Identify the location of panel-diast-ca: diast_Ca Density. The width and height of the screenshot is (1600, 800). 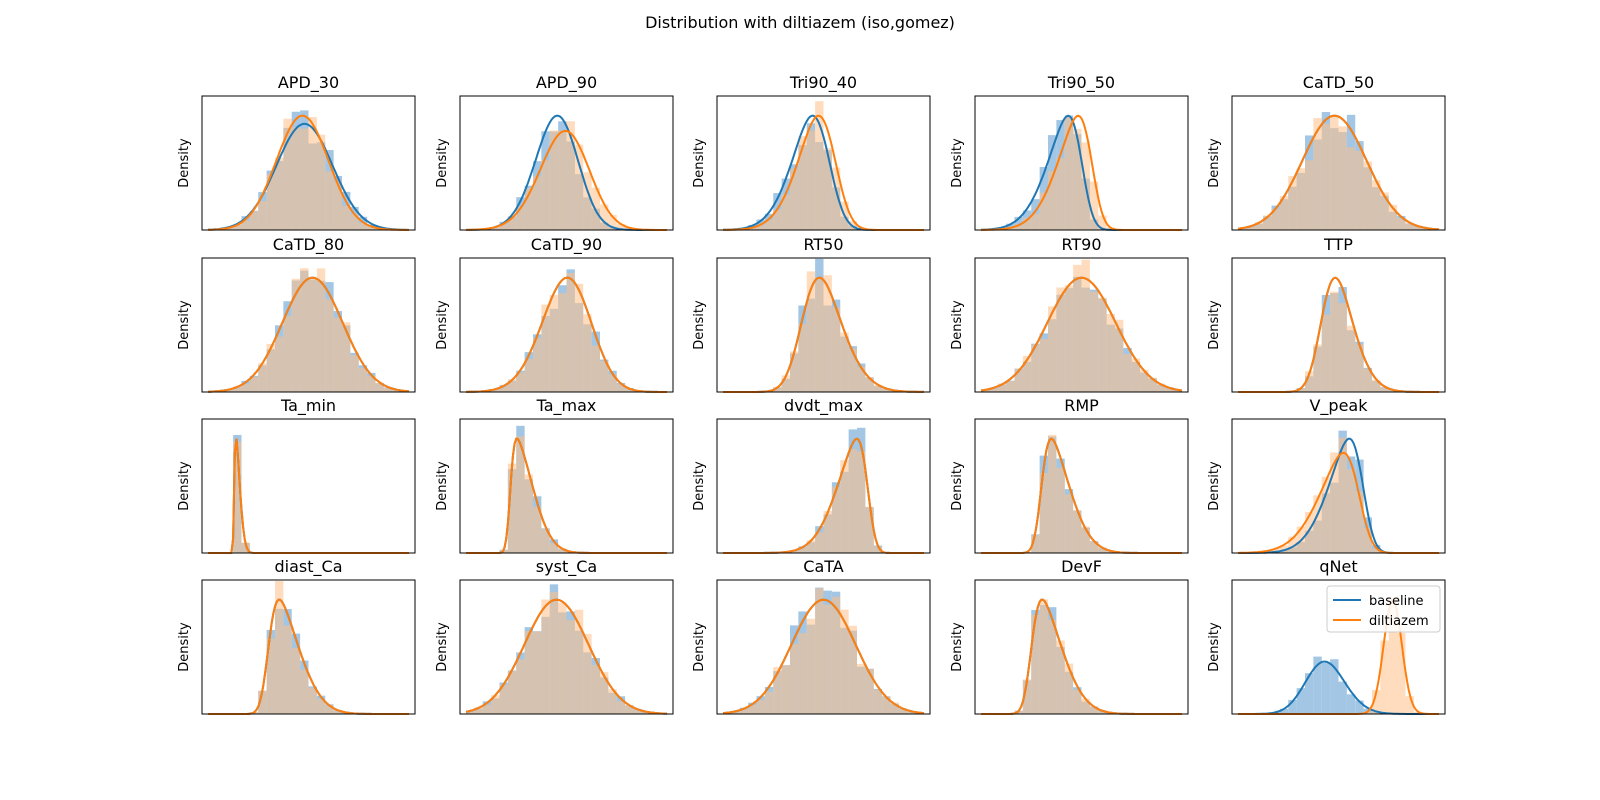
(296, 636).